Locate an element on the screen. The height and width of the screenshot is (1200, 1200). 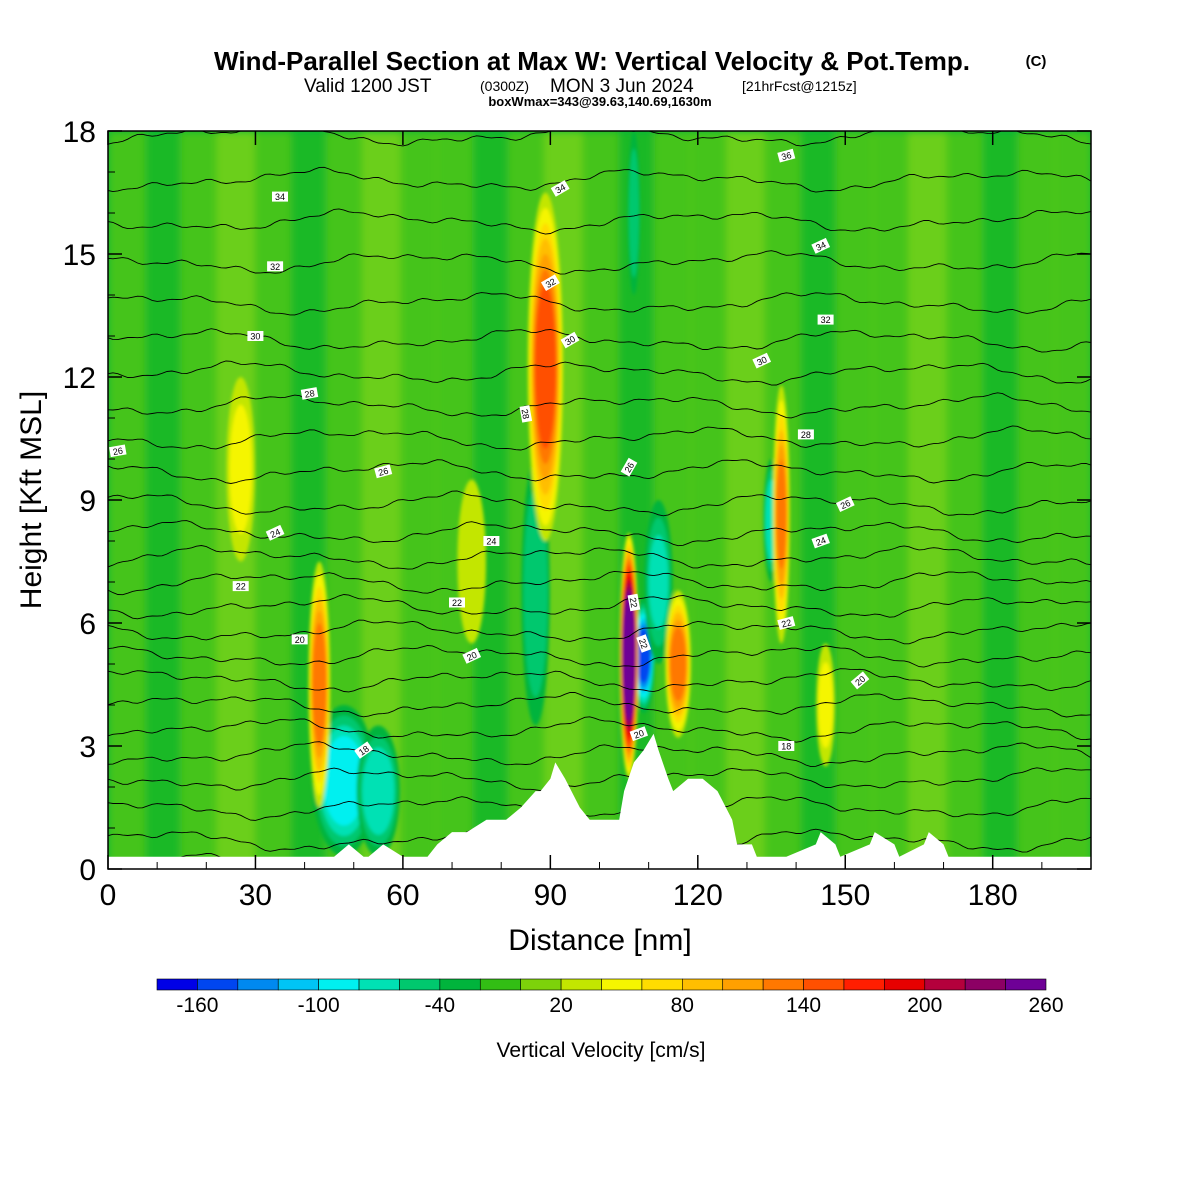
valid-utc-text: (0300Z) is located at coordinates (504, 86).